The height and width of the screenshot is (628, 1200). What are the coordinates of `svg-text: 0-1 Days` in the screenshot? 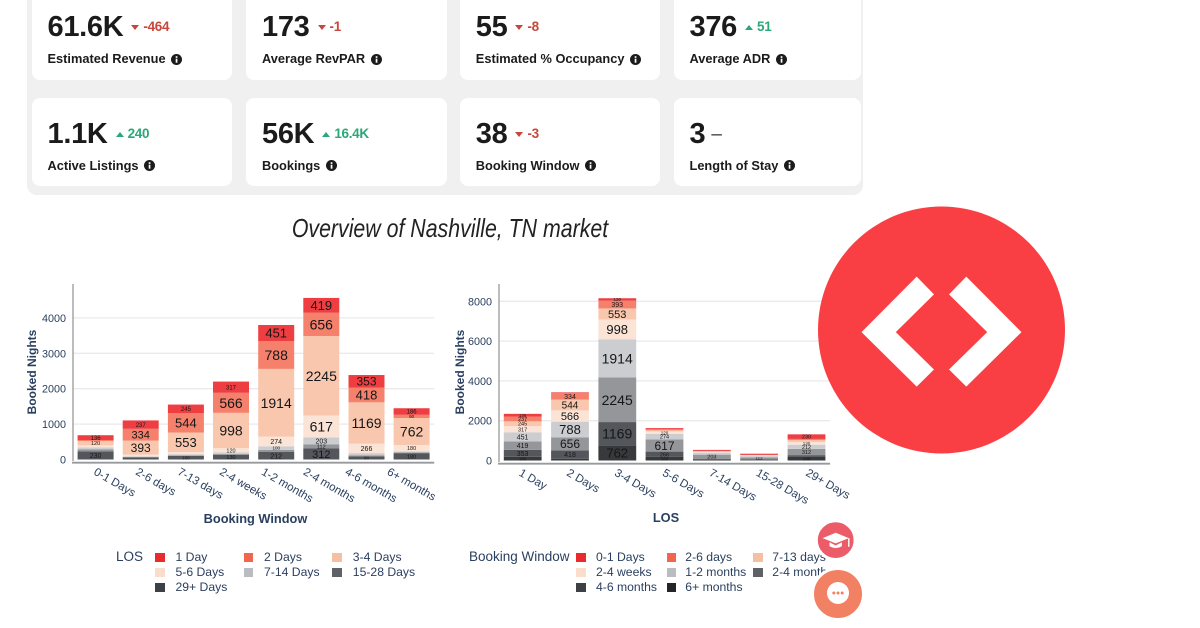 It's located at (115, 483).